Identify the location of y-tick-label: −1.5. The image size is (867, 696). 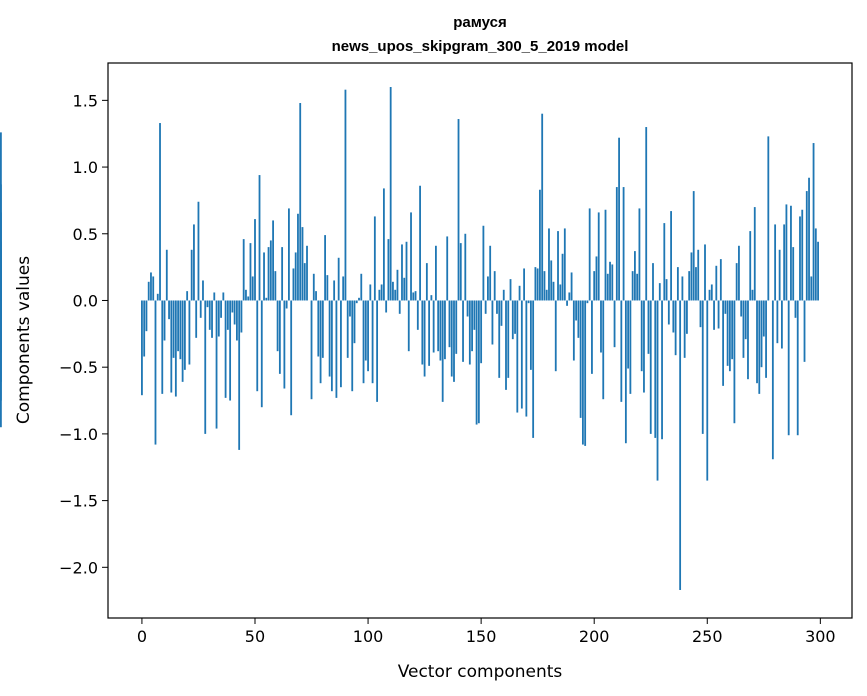
(78, 501).